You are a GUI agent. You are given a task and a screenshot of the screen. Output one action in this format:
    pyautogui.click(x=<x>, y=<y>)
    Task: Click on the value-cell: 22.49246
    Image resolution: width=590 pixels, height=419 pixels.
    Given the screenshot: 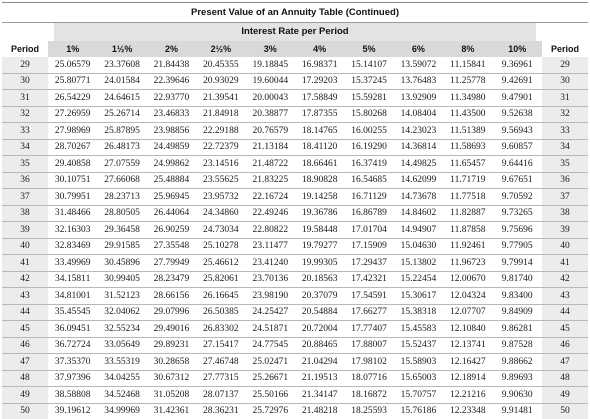 What is the action you would take?
    pyautogui.click(x=270, y=213)
    